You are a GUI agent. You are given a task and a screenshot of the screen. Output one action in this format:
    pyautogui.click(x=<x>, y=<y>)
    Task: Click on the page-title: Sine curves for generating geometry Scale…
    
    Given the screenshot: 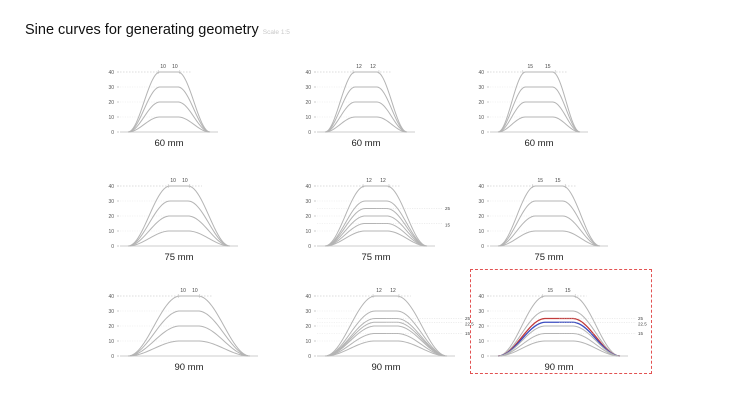 What is the action you would take?
    pyautogui.click(x=157, y=30)
    